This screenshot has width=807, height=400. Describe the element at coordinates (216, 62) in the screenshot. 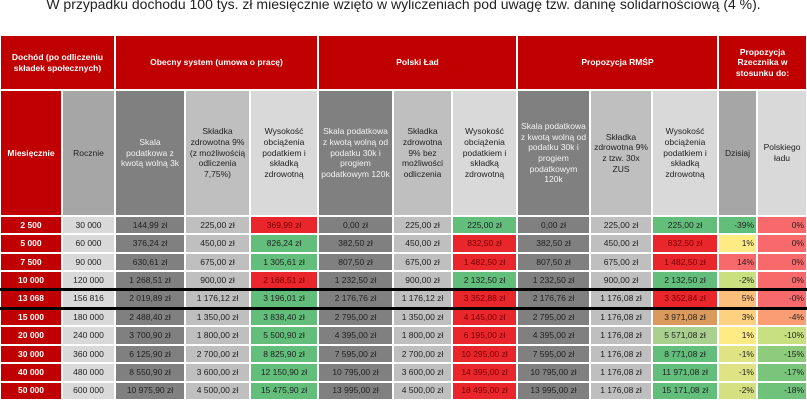

I see `group-header: Obecny system (umowa o pracę)` at that location.